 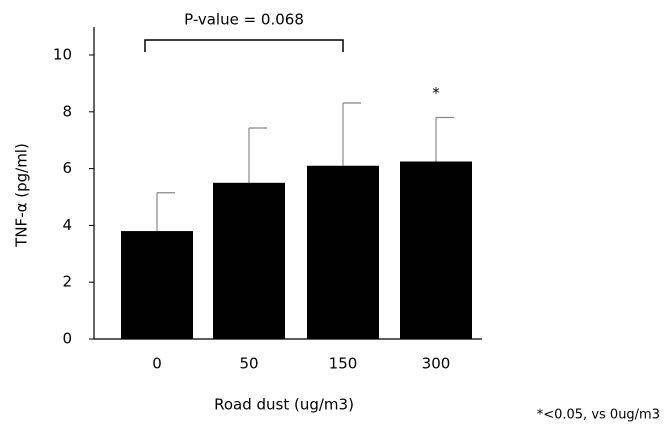 I want to click on bracket, so click(x=244, y=45).